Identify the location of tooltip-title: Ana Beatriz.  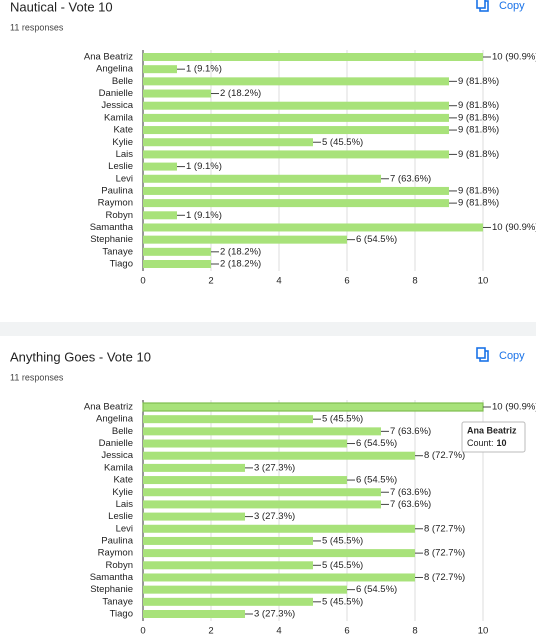
(492, 430).